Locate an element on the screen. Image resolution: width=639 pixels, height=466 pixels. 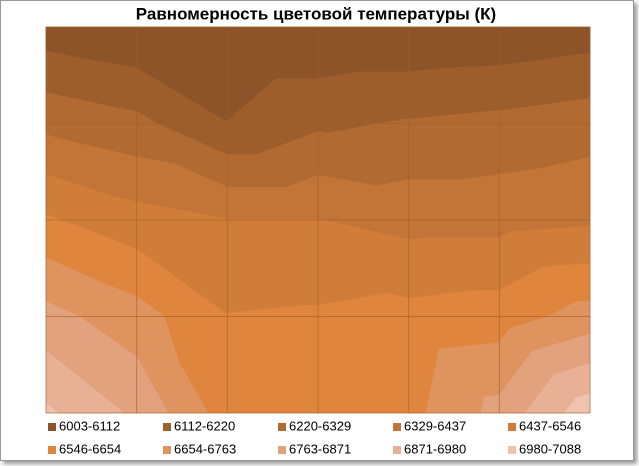
legend-label: 6980-7088 is located at coordinates (550, 448).